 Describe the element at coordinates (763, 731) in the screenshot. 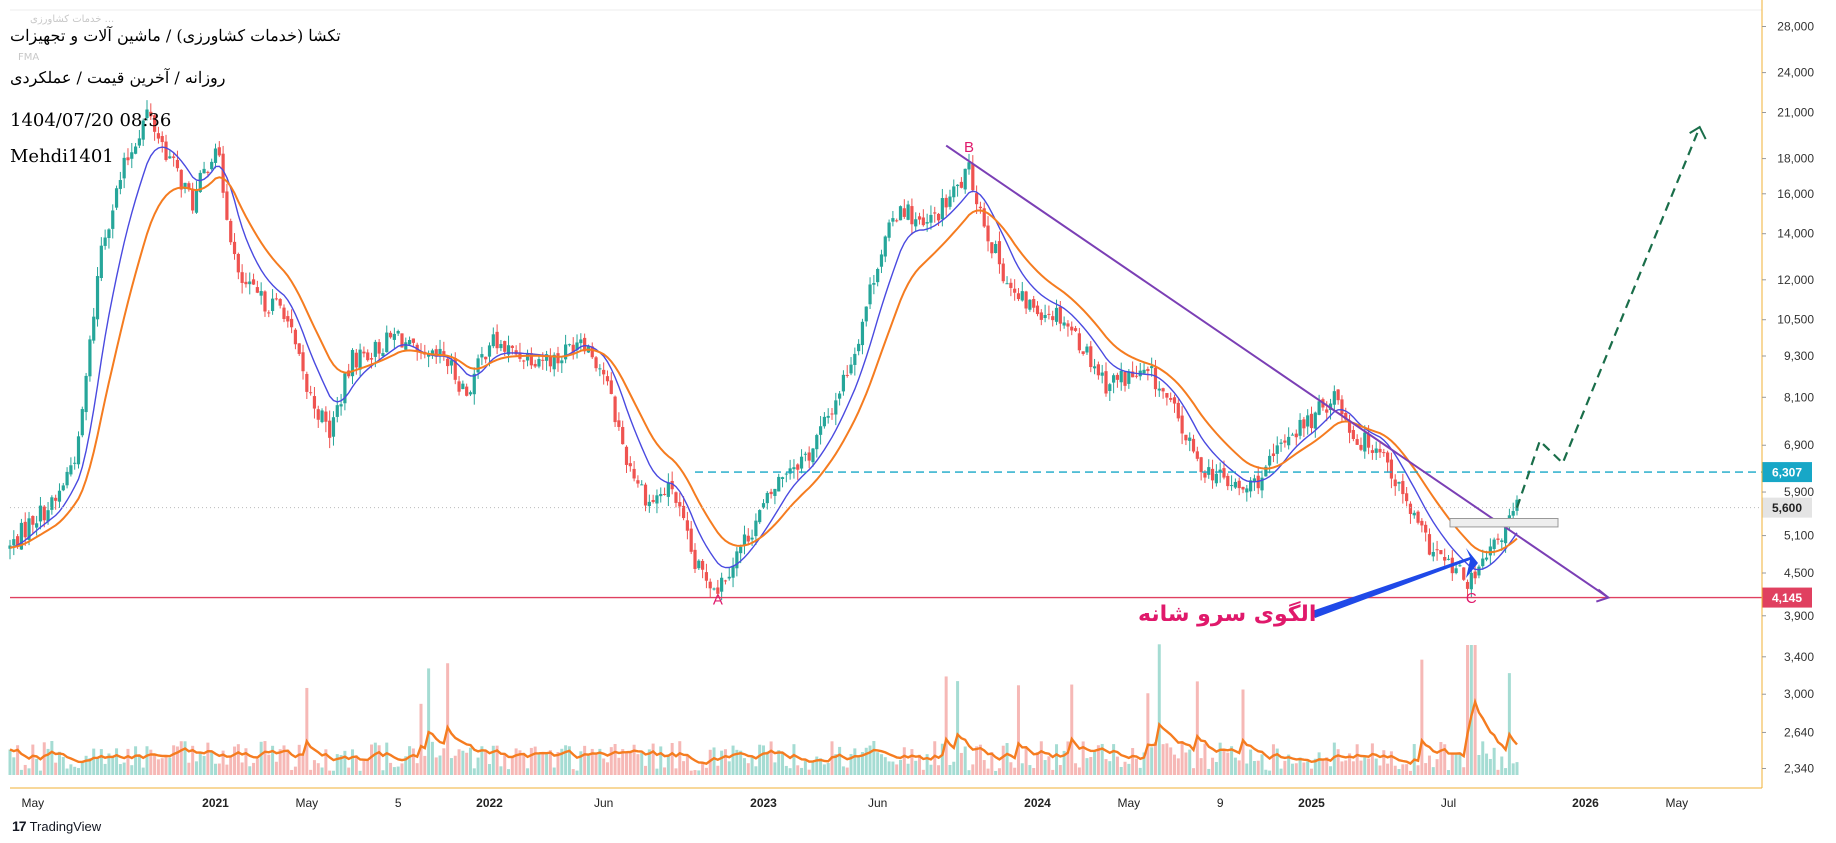

I see `volume-ma-line` at that location.